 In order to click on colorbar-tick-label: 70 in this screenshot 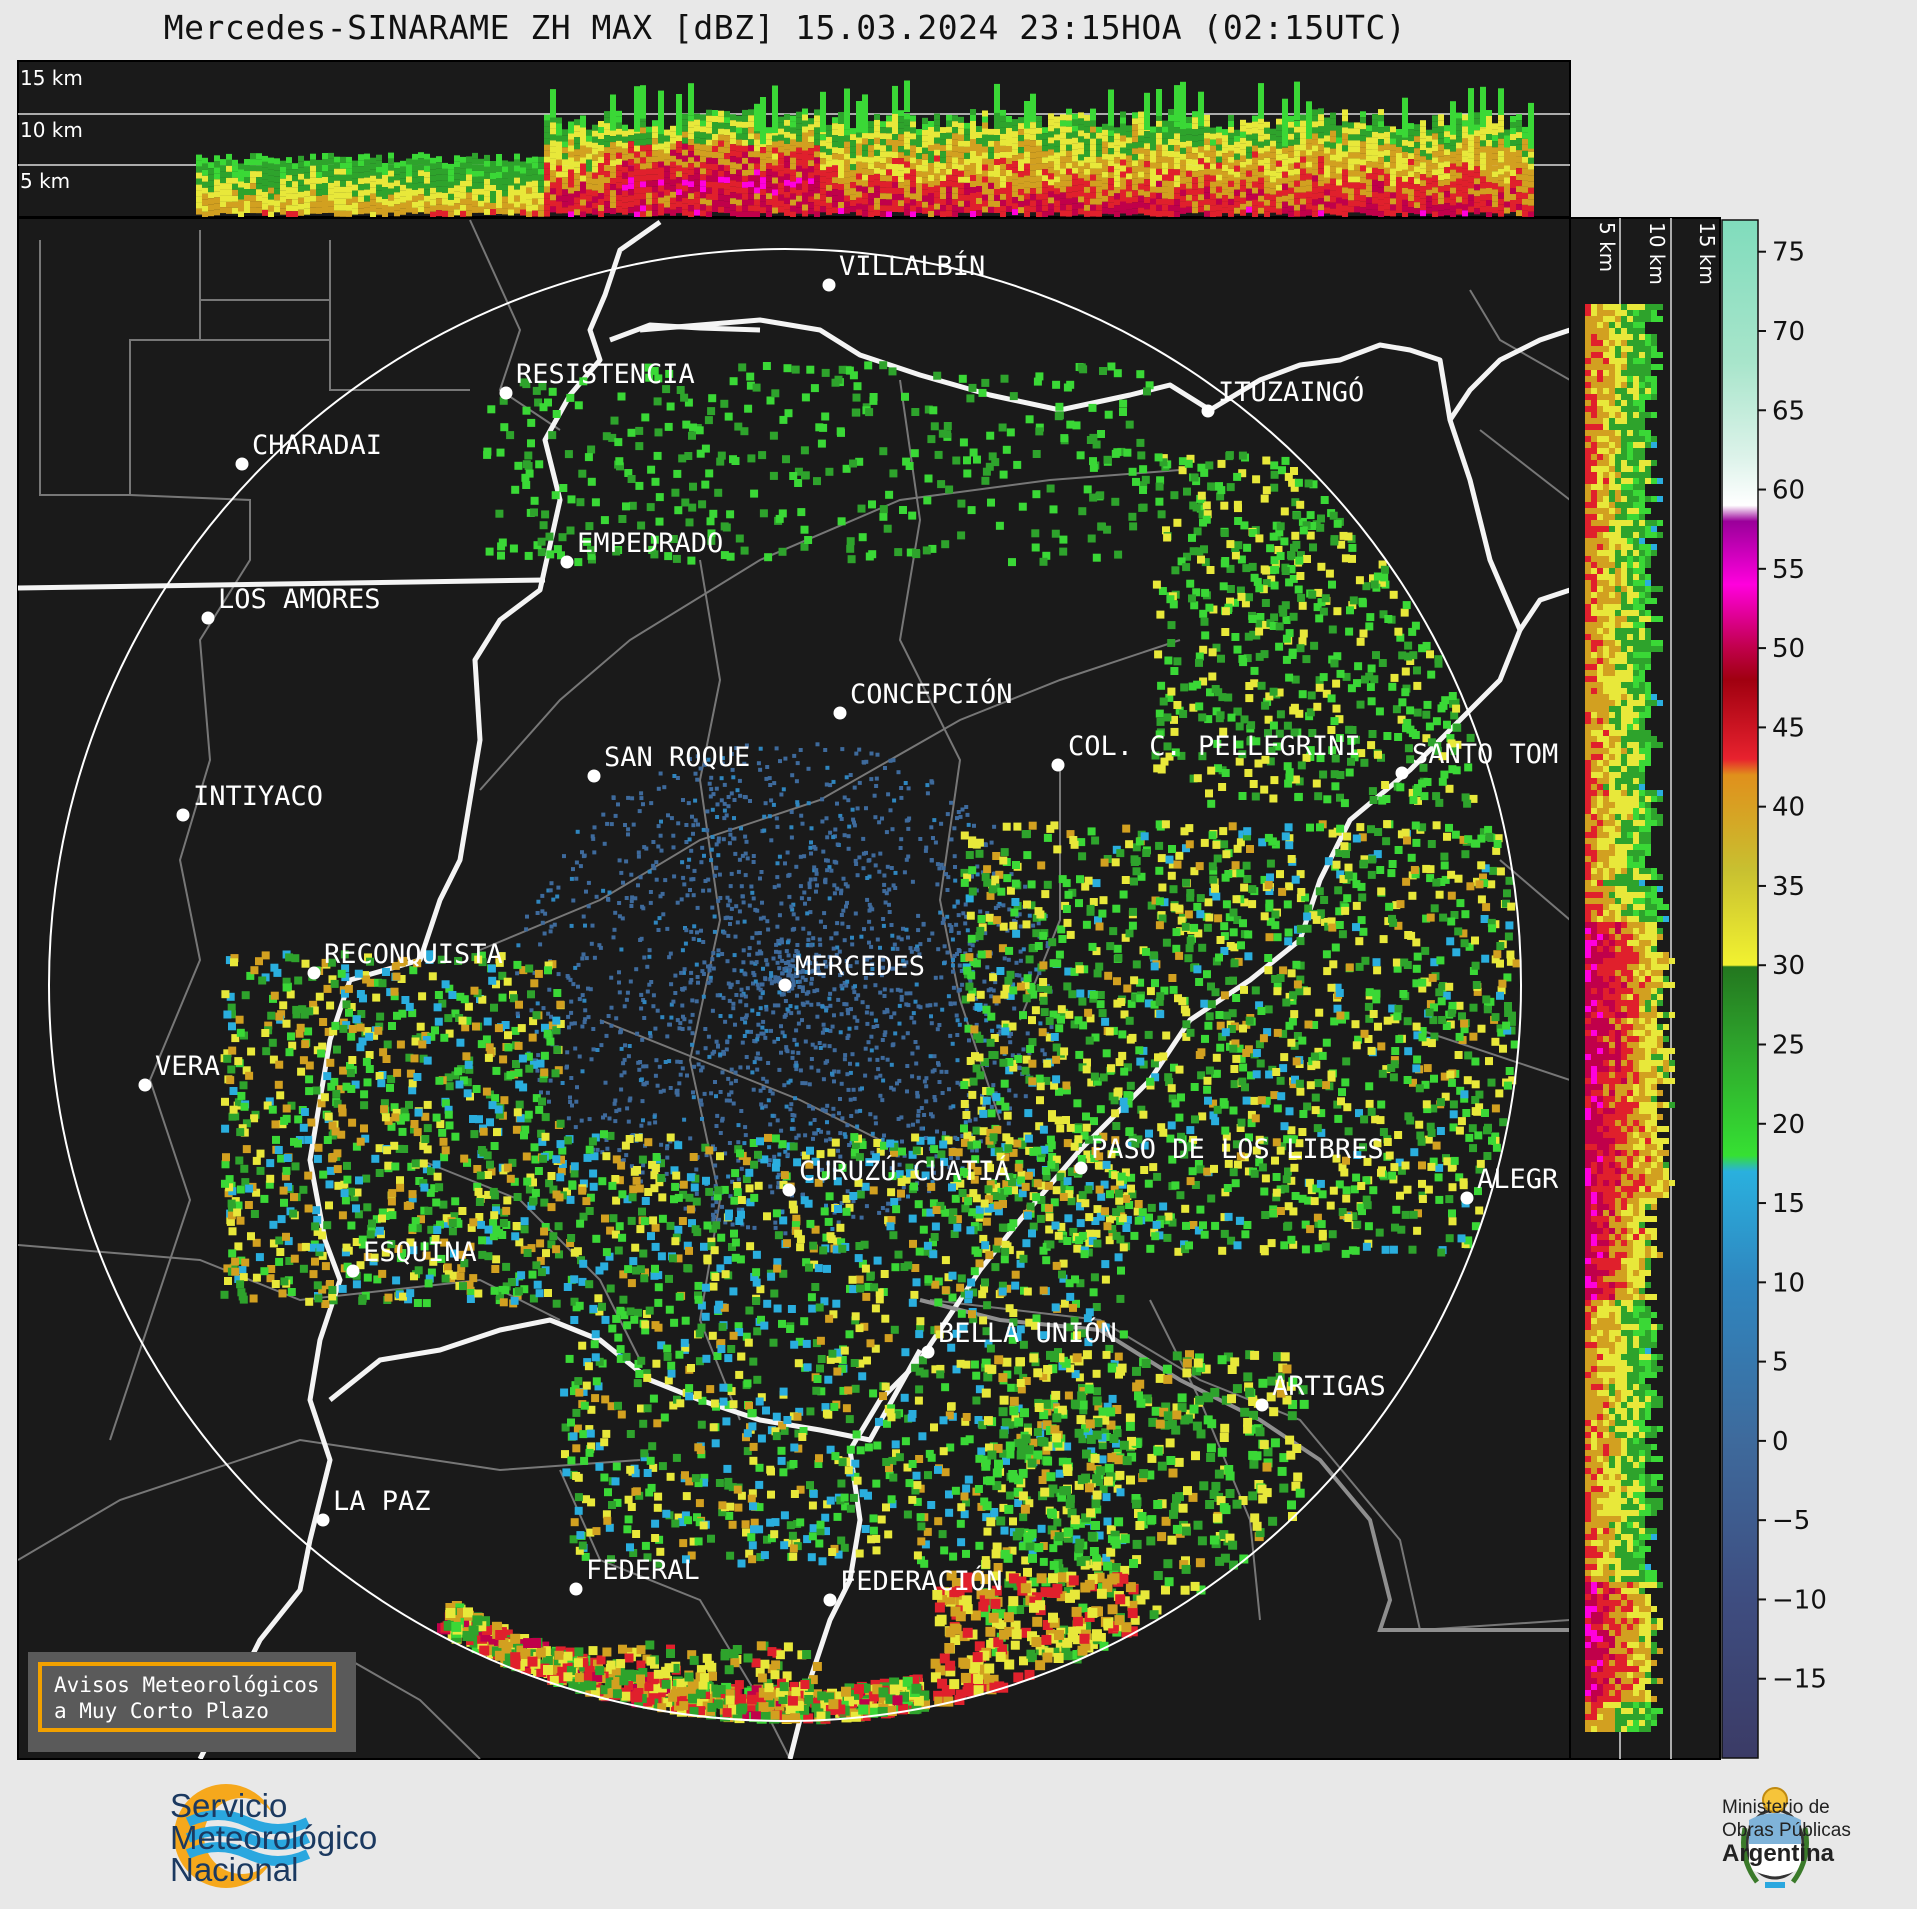, I will do `click(1788, 332)`.